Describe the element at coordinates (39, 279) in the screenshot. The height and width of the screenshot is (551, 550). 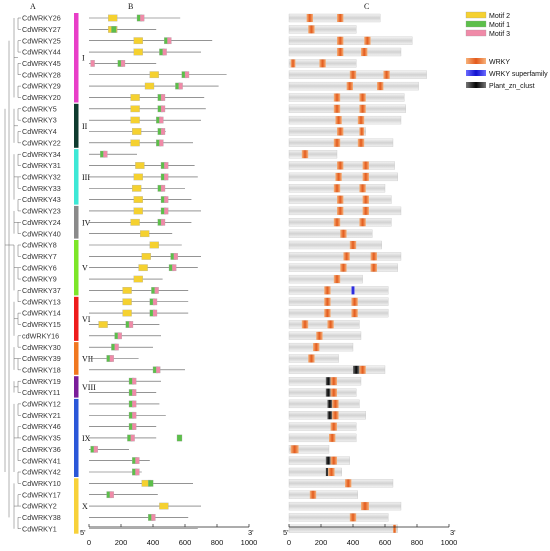
I see `gene-label: CdWRKY9` at that location.